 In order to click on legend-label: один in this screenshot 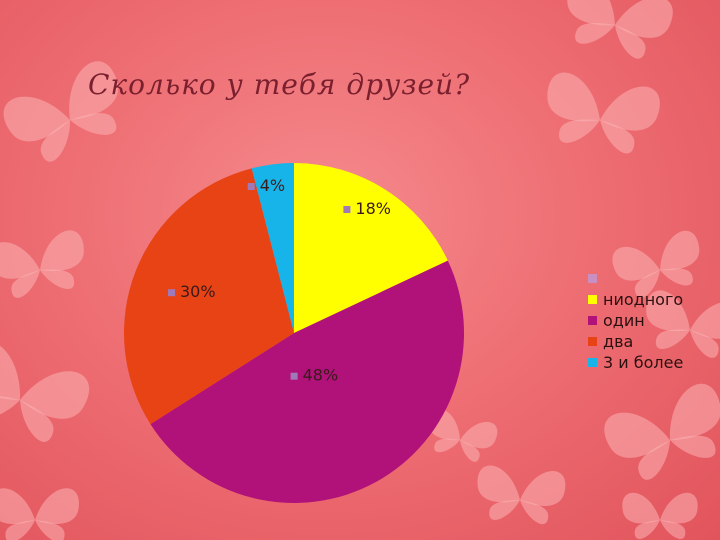, I will do `click(624, 320)`.